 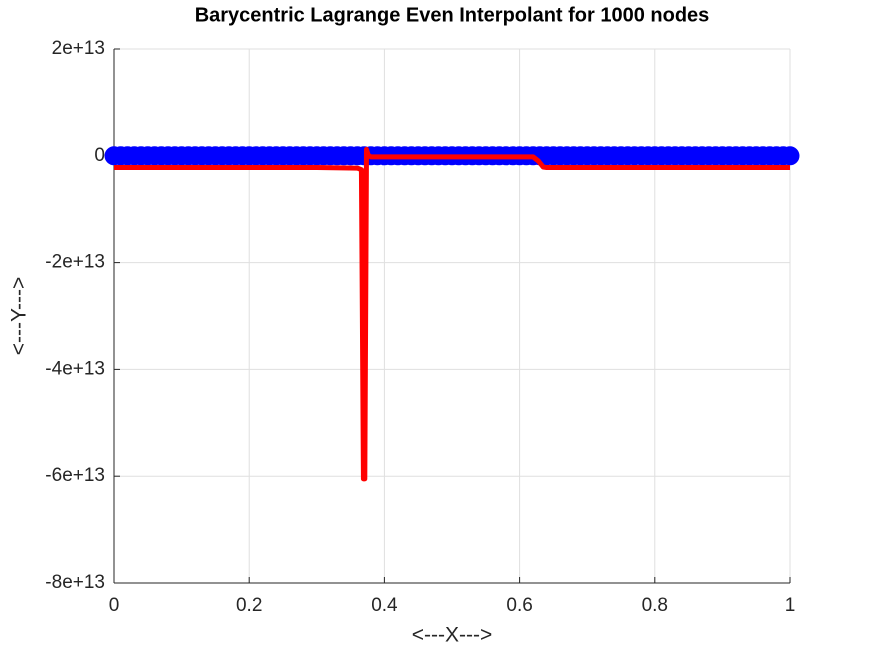 I want to click on x-tick-label: 1, so click(x=790, y=605).